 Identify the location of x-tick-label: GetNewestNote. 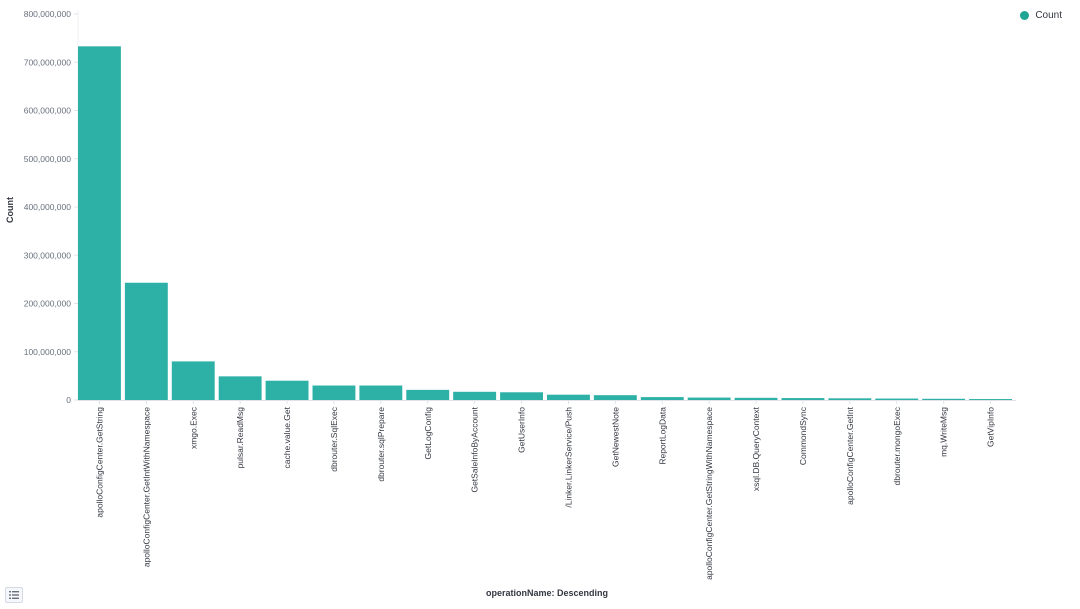
(615, 437).